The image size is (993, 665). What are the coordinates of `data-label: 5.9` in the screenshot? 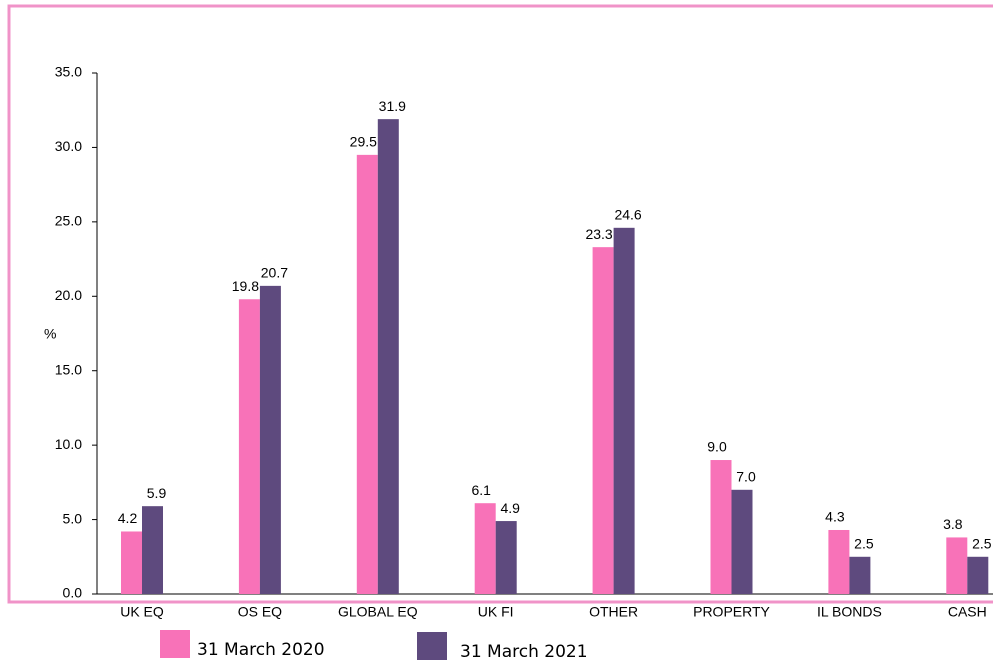 It's located at (157, 493).